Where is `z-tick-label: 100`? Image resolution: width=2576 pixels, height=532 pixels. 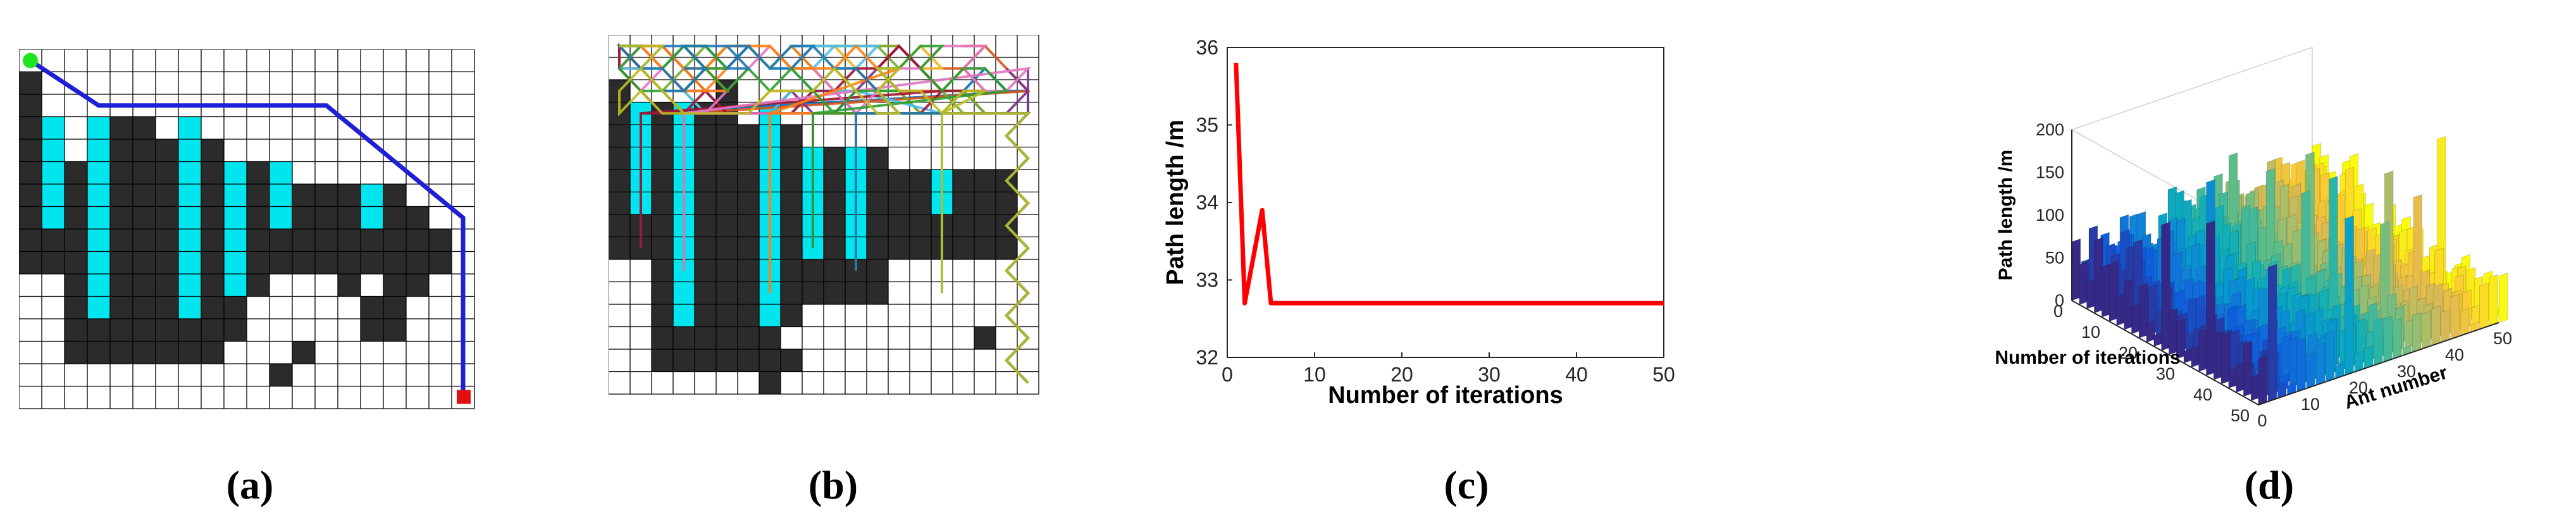
z-tick-label: 100 is located at coordinates (2050, 215).